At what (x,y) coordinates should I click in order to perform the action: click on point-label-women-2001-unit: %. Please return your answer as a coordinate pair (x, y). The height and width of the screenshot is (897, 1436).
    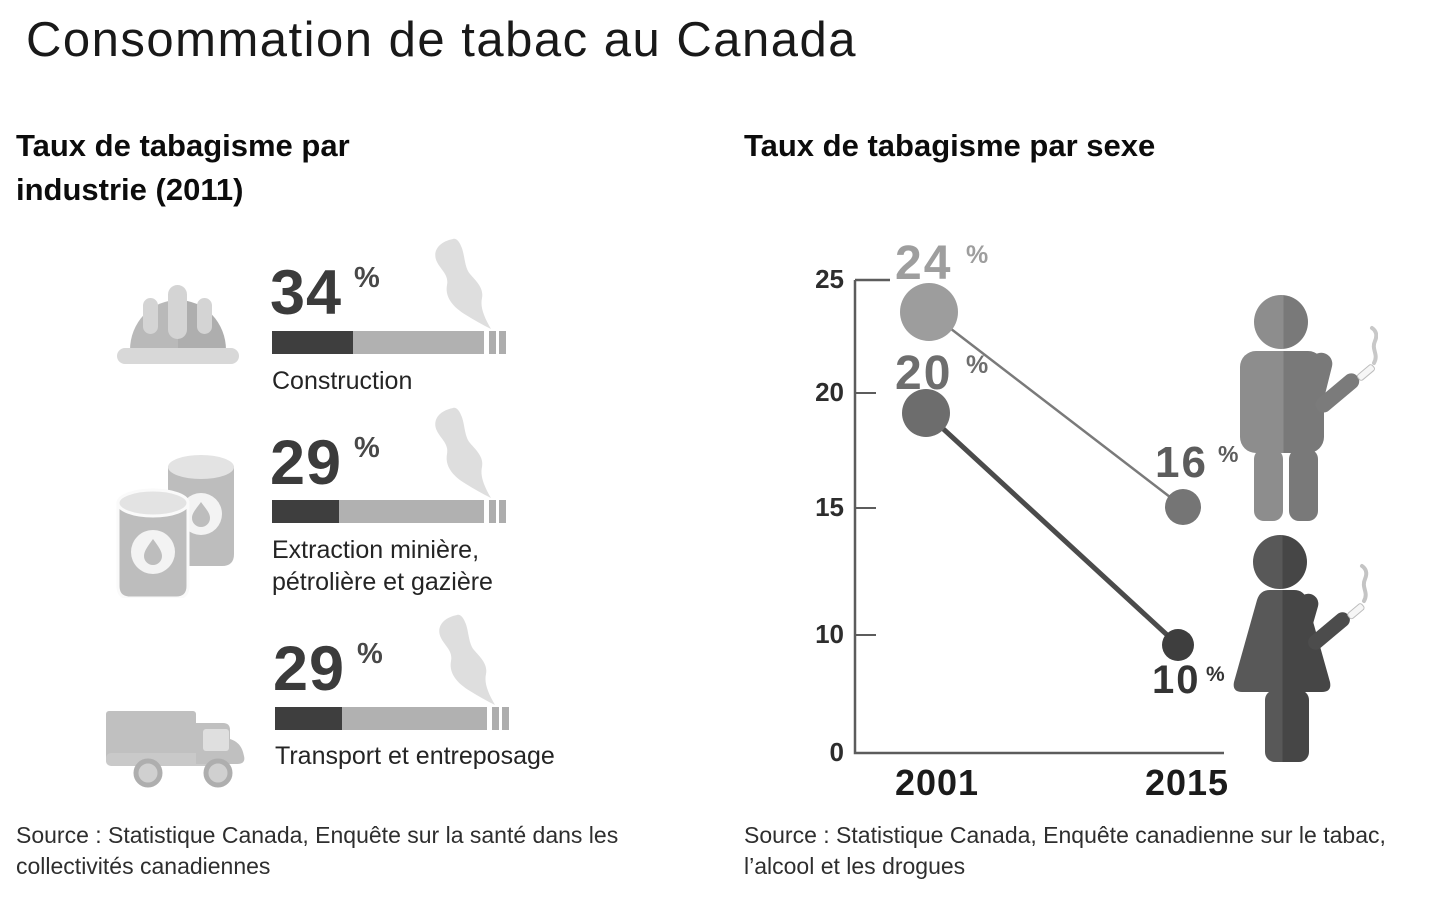
    Looking at the image, I should click on (977, 365).